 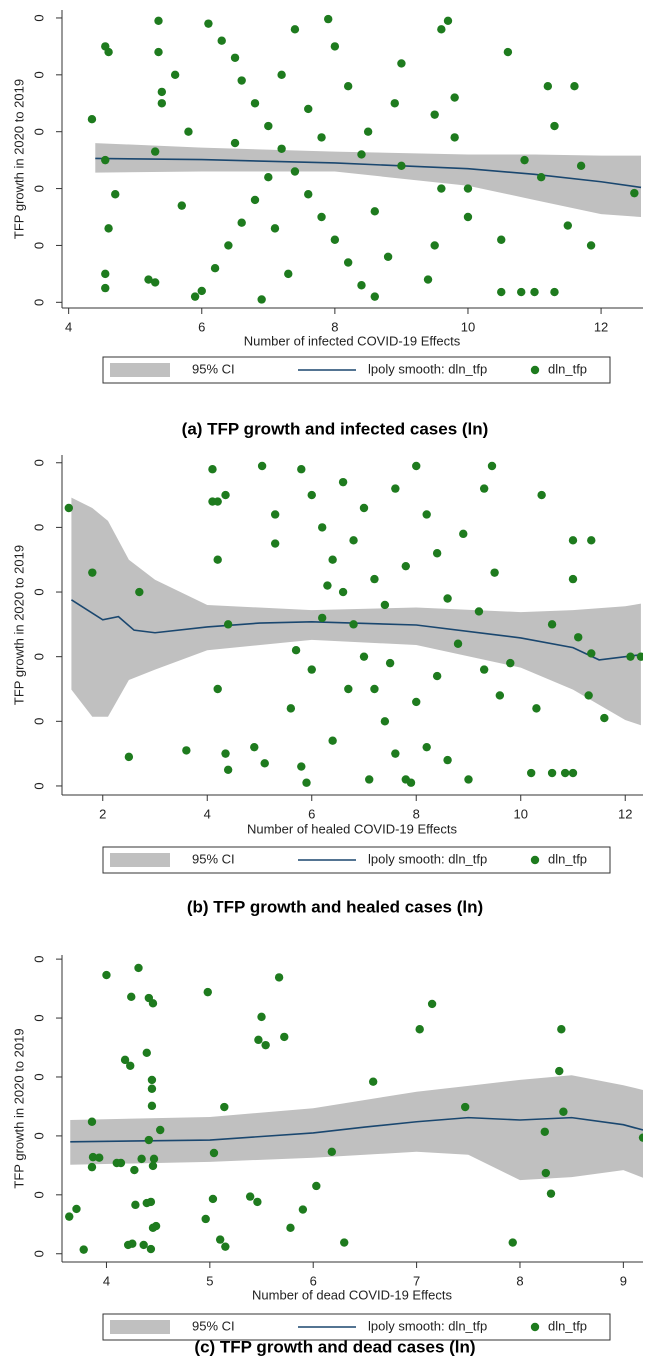 What do you see at coordinates (567, 1325) in the screenshot?
I see `legend-label: dln_tfp` at bounding box center [567, 1325].